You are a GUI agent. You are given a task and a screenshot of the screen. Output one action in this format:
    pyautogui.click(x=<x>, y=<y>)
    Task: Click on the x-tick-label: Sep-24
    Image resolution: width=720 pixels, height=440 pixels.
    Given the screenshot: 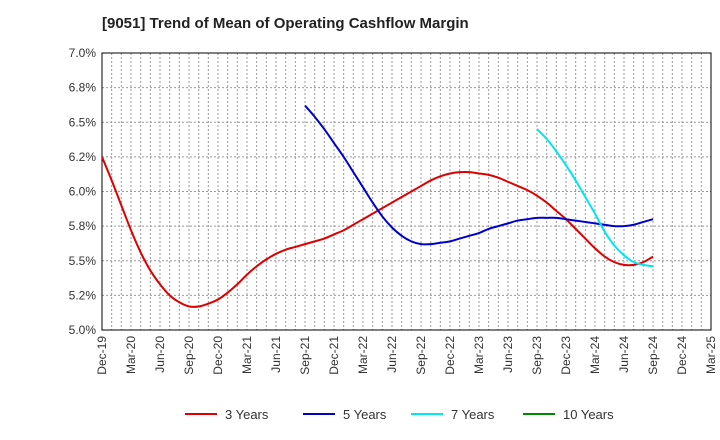 What is the action you would take?
    pyautogui.click(x=653, y=355)
    